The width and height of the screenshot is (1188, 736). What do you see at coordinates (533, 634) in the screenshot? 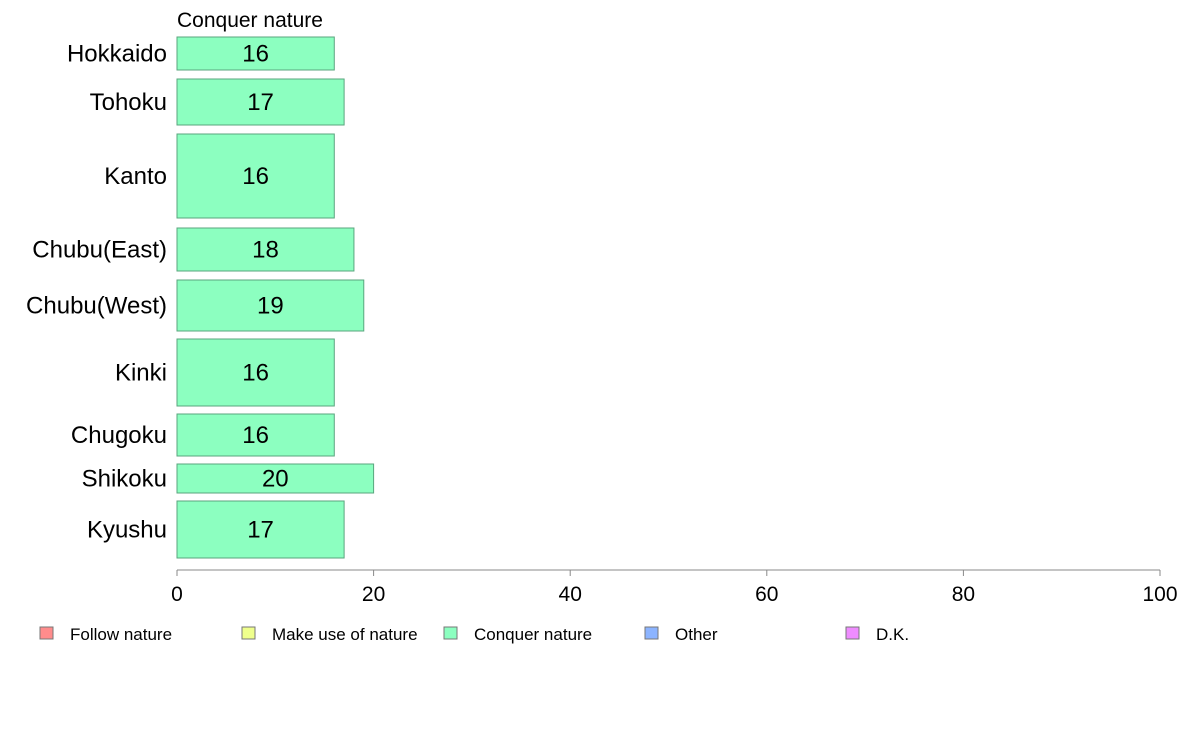
I see `legend-label: Conquer nature` at bounding box center [533, 634].